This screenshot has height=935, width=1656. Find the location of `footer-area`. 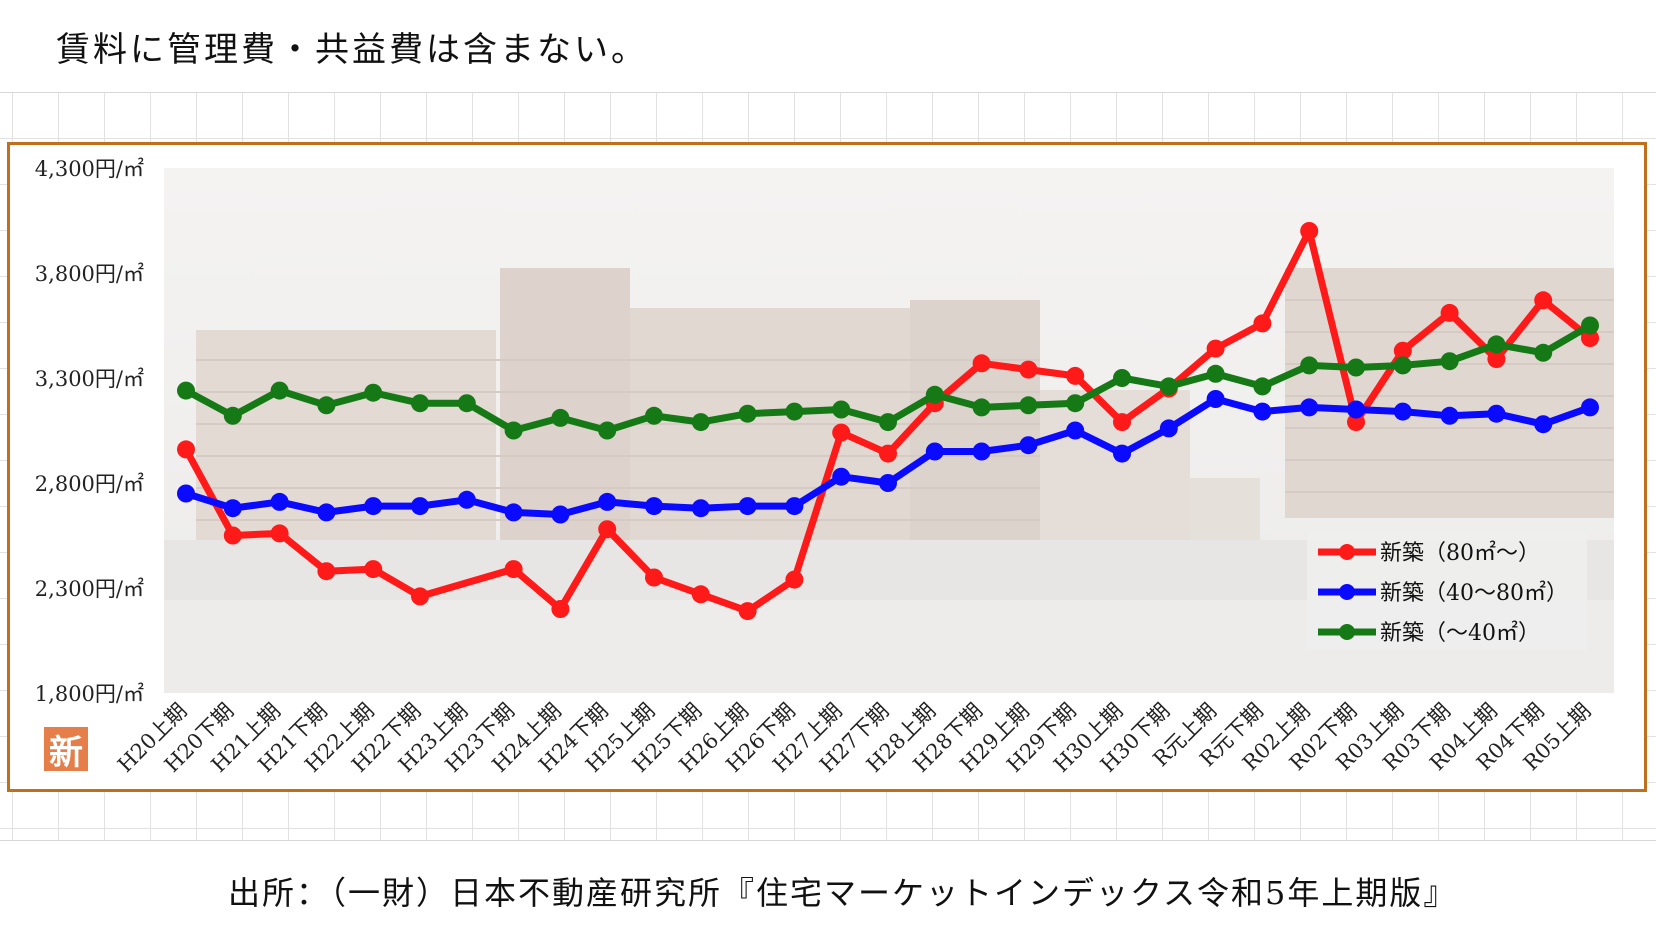

footer-area is located at coordinates (828, 887).